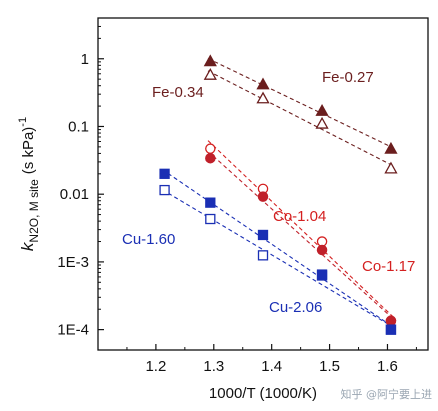 The image size is (438, 411). Describe the element at coordinates (348, 77) in the screenshot. I see `series-label-fe-0-27: Fe-0.27` at that location.